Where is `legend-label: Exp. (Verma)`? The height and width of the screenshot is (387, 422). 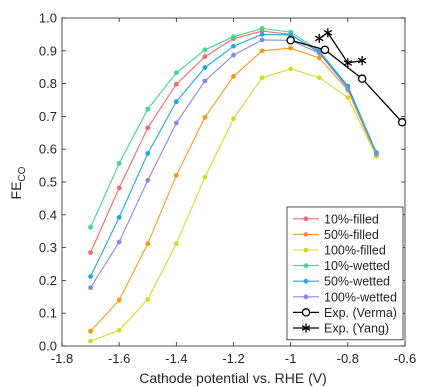 legend-label: Exp. (Verma) is located at coordinates (360, 313).